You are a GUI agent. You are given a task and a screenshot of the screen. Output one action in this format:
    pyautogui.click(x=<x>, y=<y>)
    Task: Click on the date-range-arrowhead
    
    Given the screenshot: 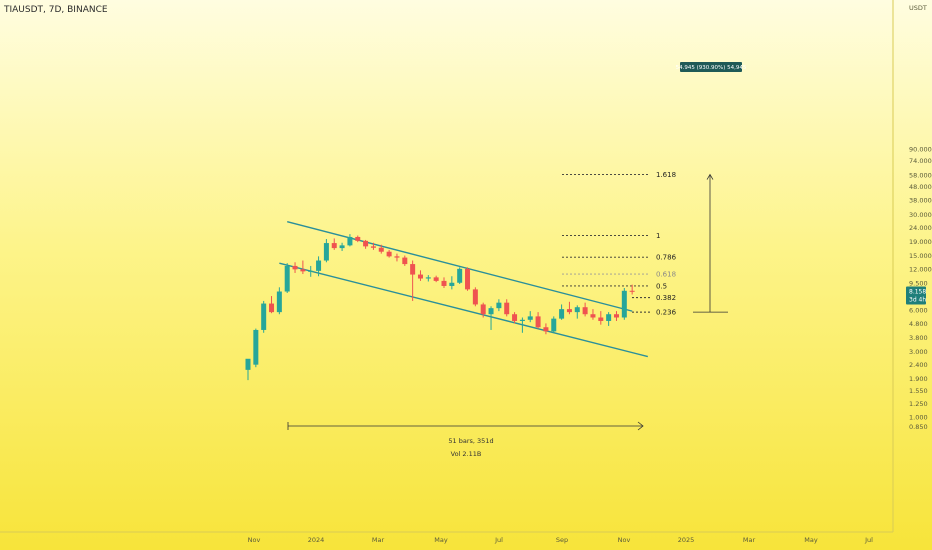 What is the action you would take?
    pyautogui.click(x=640, y=426)
    